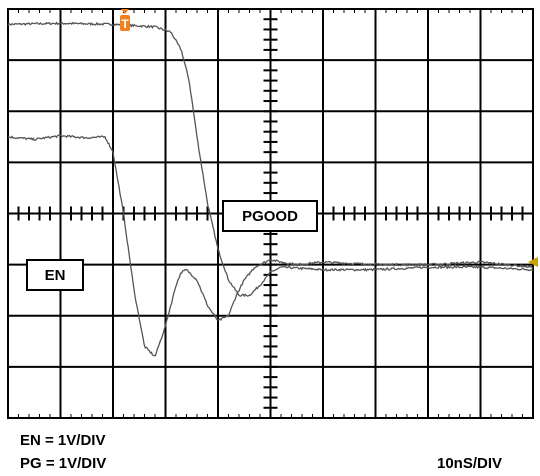  Describe the element at coordinates (470, 463) in the screenshot. I see `timebase-label: 10nS/DIV` at that location.